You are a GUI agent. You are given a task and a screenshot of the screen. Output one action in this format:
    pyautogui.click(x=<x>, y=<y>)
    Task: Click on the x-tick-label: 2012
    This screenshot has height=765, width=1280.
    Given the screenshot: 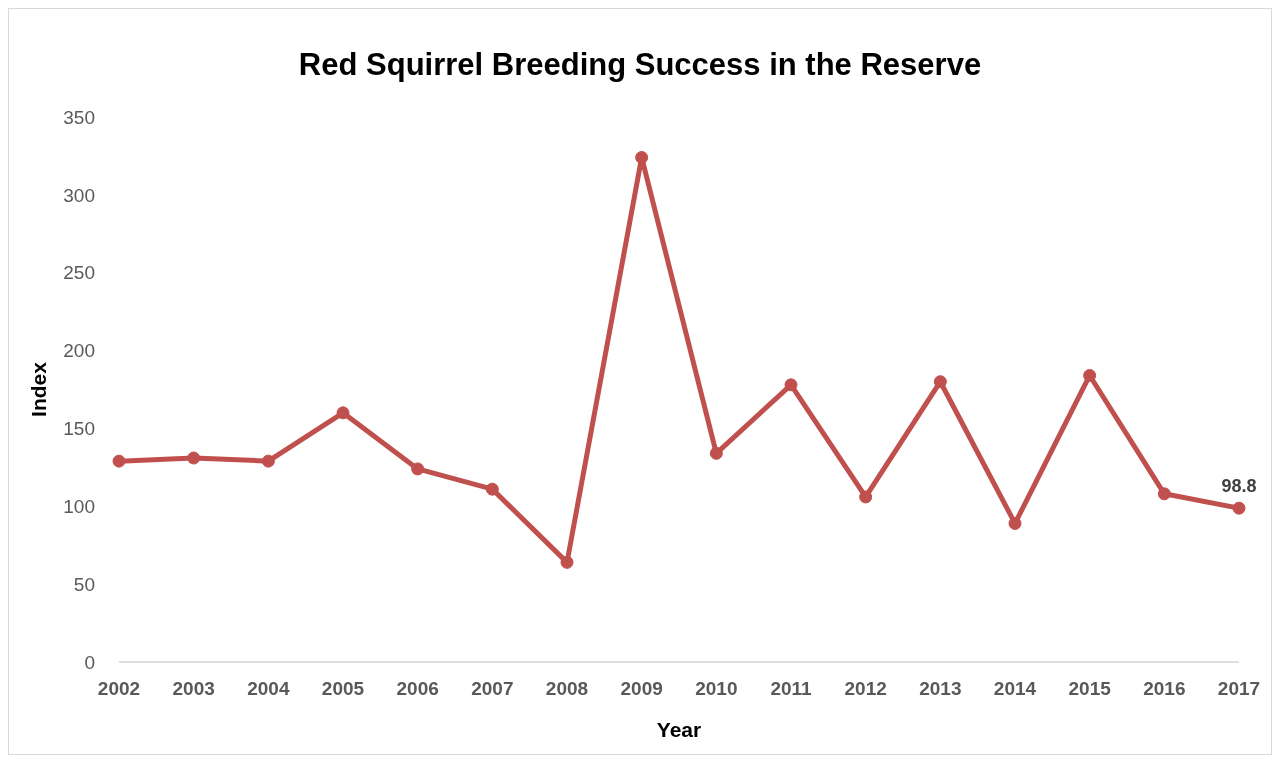 What is the action you would take?
    pyautogui.click(x=865, y=689)
    